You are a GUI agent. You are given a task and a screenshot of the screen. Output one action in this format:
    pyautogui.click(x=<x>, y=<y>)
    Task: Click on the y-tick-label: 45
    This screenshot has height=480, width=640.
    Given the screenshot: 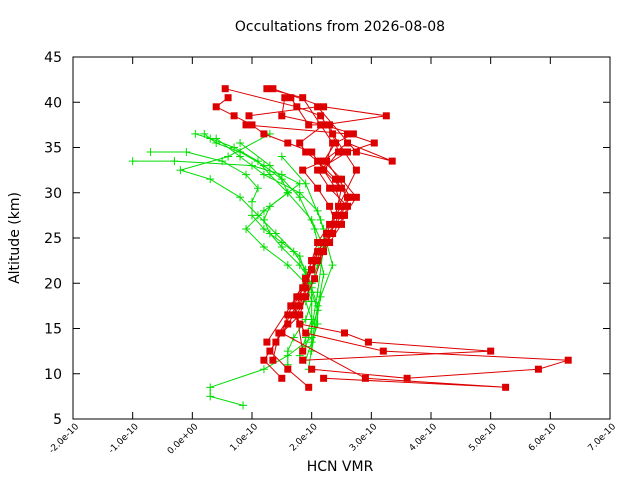 What is the action you would take?
    pyautogui.click(x=53, y=58)
    